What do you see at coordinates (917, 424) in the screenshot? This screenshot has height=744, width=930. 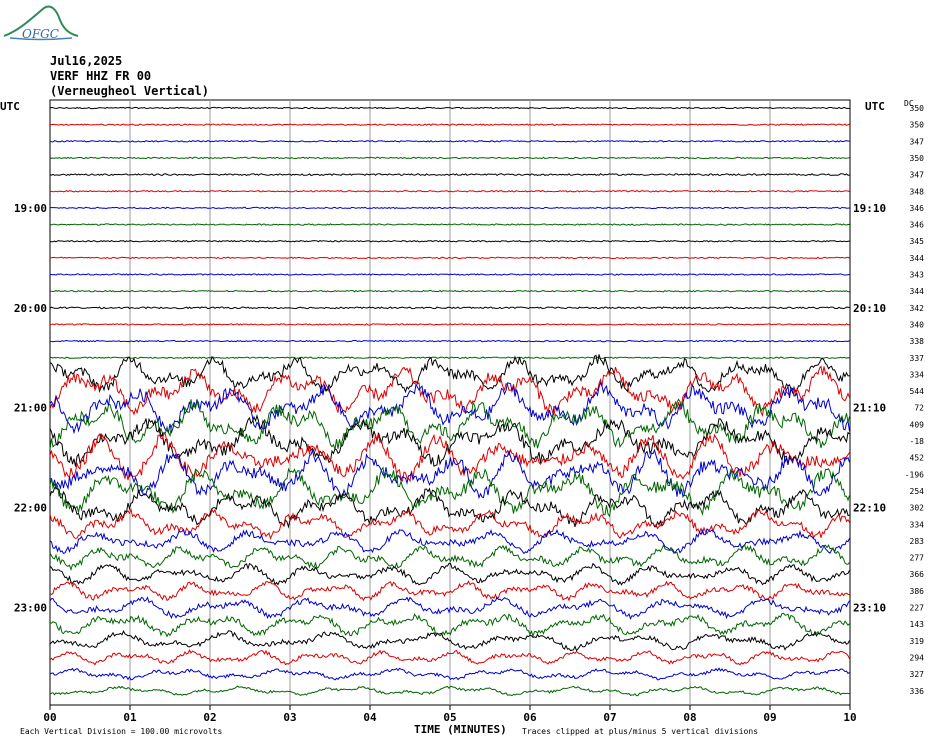 I see `dc-offset-19: 409` at bounding box center [917, 424].